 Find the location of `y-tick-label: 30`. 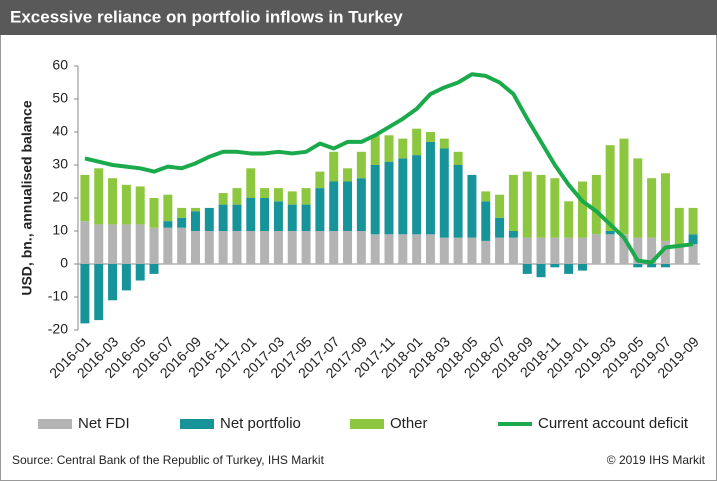

y-tick-label: 30 is located at coordinates (60, 164).